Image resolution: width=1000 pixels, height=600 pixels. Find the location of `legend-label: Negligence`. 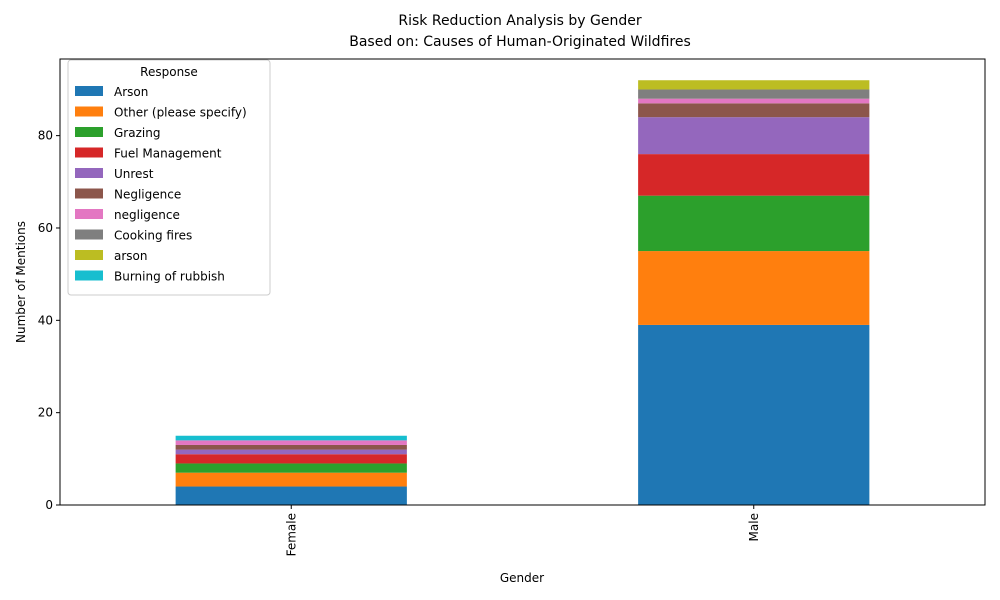

legend-label: Negligence is located at coordinates (147, 195).